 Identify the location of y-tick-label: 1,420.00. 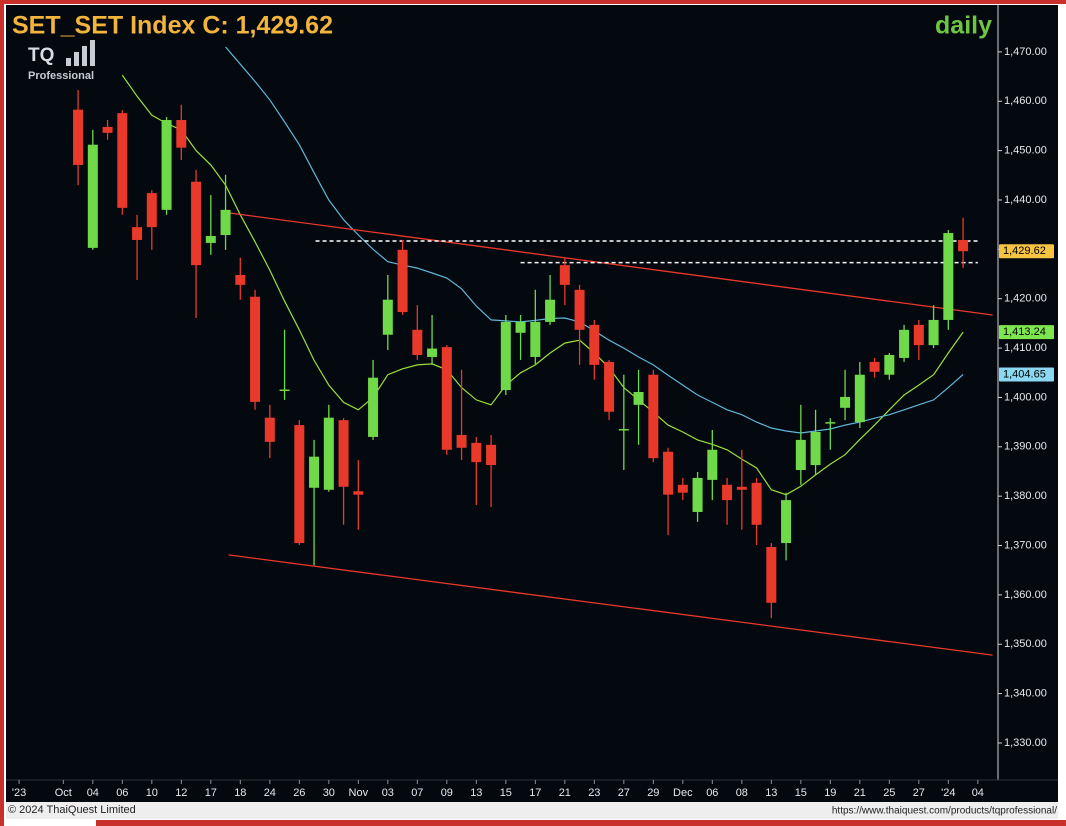
(1025, 299).